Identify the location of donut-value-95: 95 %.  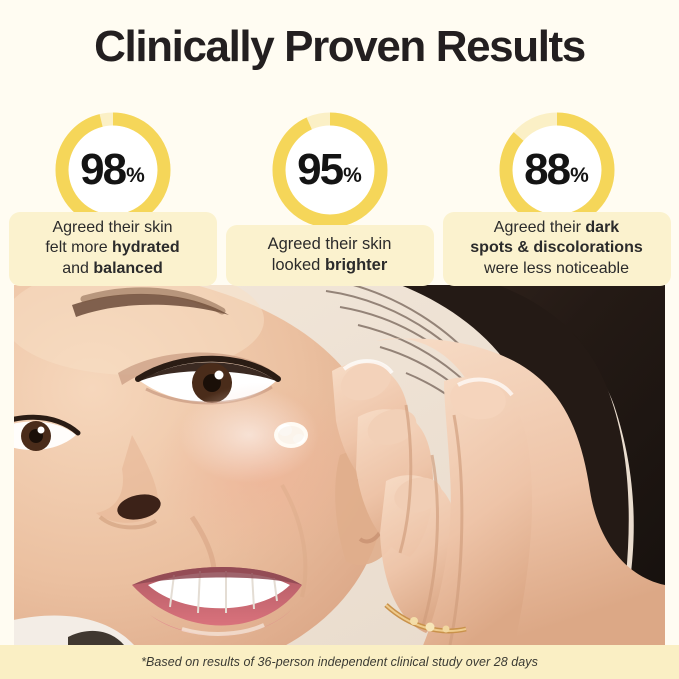
(330, 170).